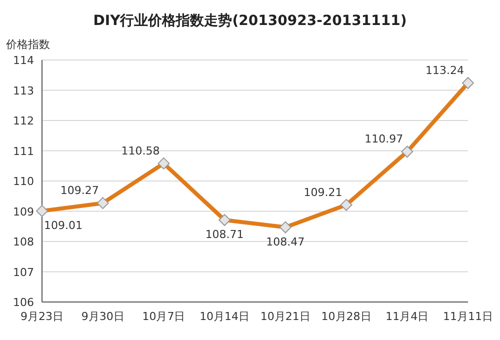  I want to click on data-label: 113.24, so click(445, 70).